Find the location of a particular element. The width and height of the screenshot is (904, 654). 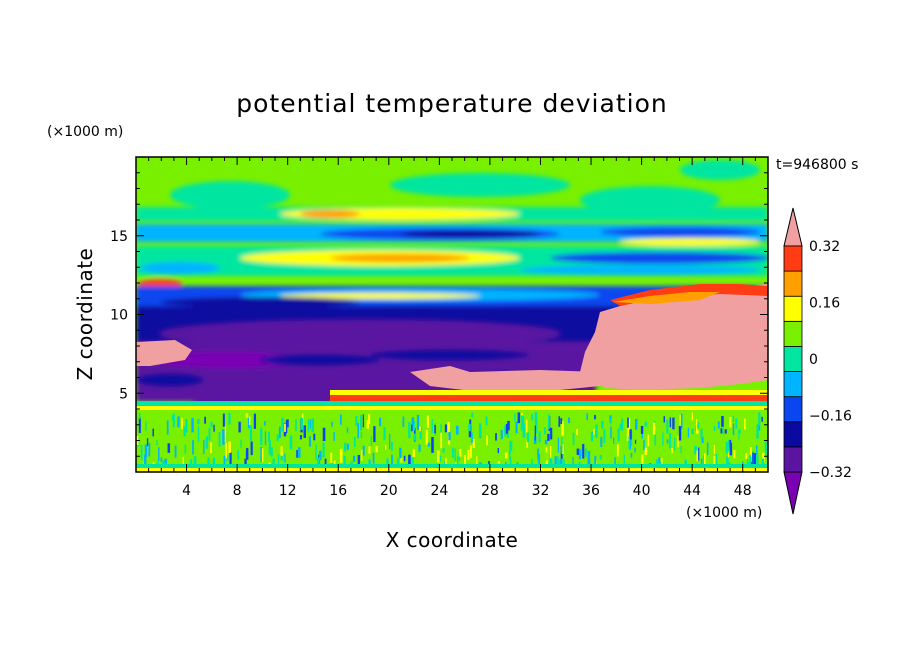

x-tick-label: 28 is located at coordinates (490, 491).